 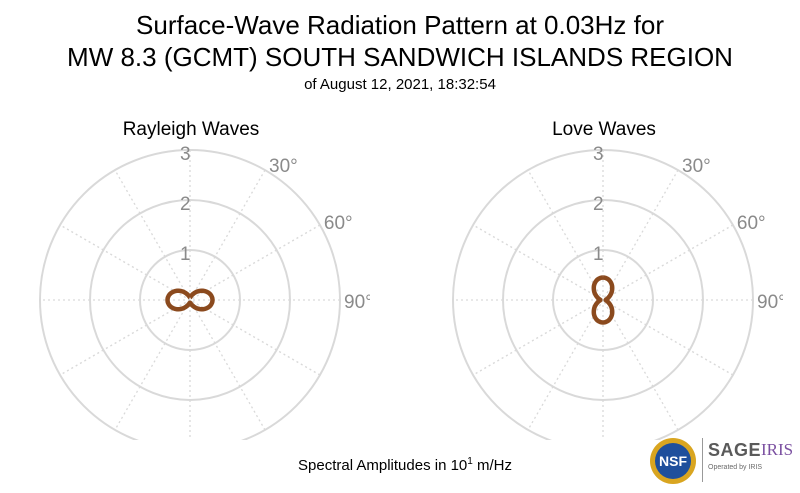 I want to click on nsf-logo-icon: NSF, so click(x=673, y=461).